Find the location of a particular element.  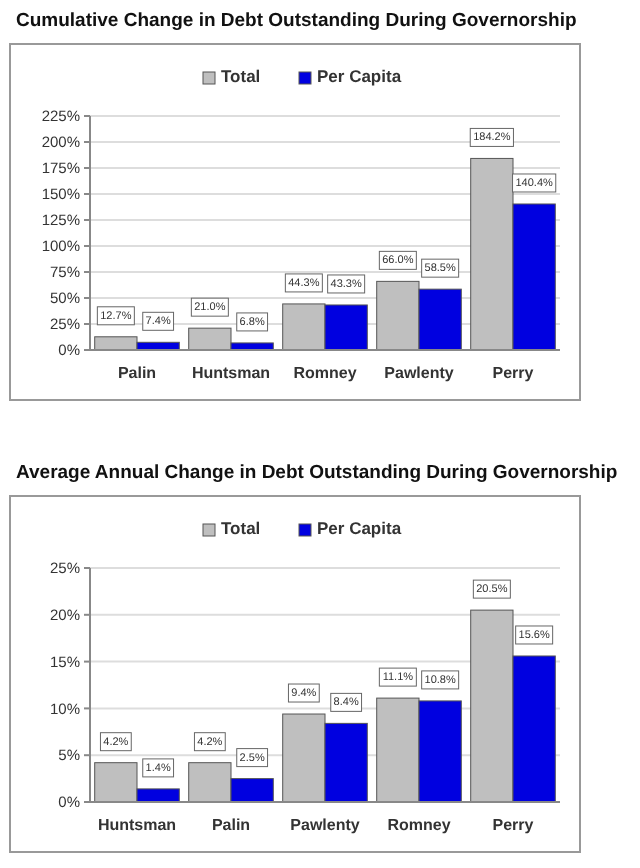

chart-title: Cumulative Change in Debt Outstanding During Governorship is located at coordinates (296, 21).